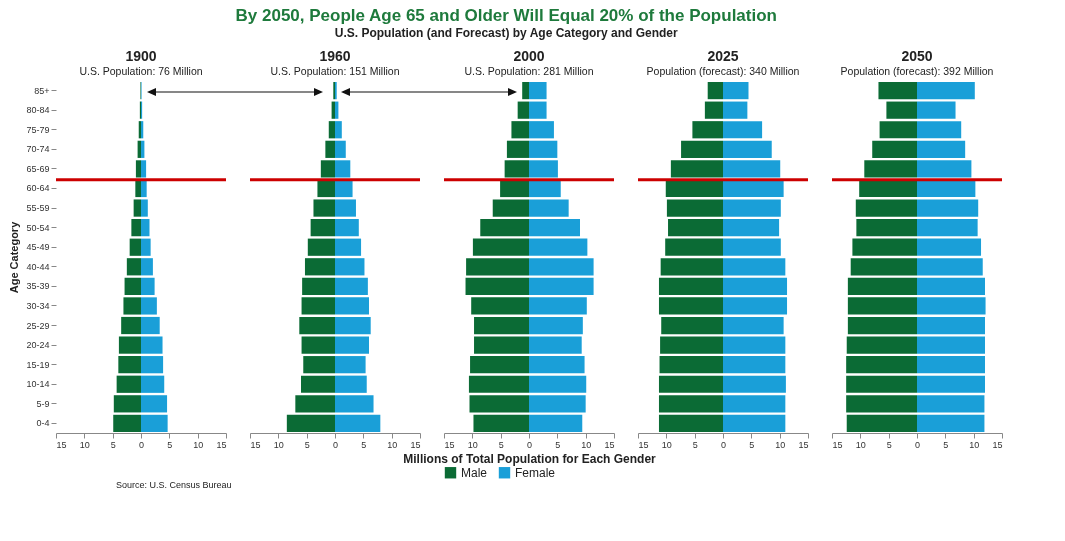 The width and height of the screenshot is (1065, 541). What do you see at coordinates (43, 403) in the screenshot?
I see `y-tick-label: 5-9` at bounding box center [43, 403].